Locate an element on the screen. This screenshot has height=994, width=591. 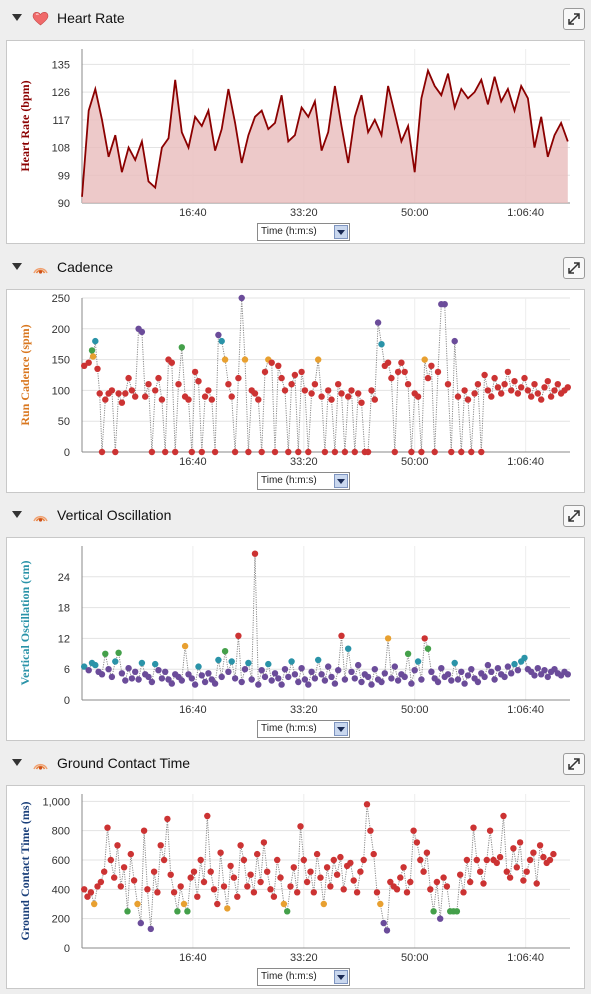
panel-header: Vertical Oscillation is located at coordinates (295, 515).